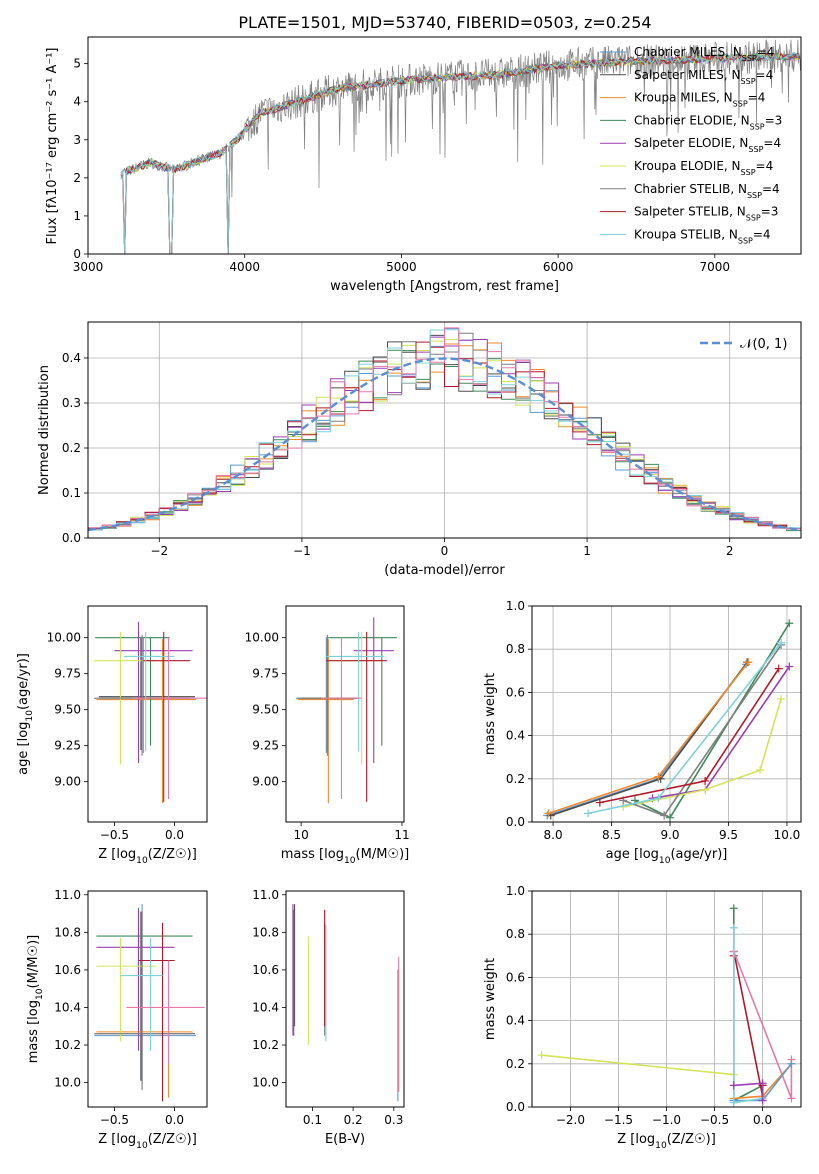  I want to click on y-tick-label: 9.75, so click(67, 674).